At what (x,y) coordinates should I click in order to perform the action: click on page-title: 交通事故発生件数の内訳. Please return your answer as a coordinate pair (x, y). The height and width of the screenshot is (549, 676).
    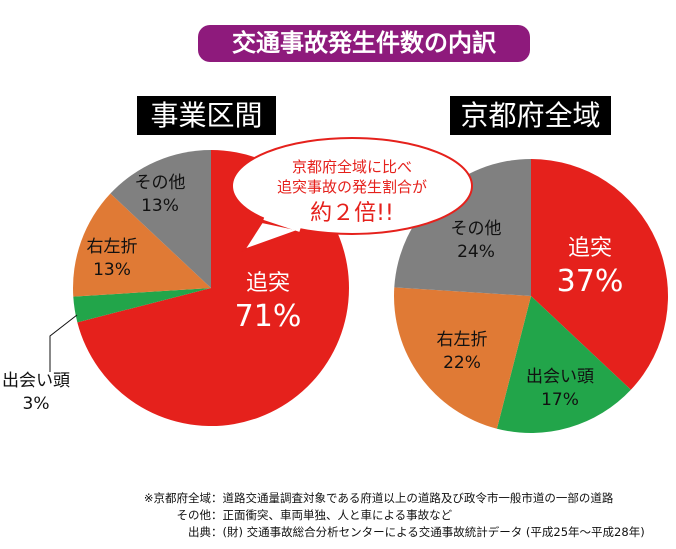
    Looking at the image, I should click on (364, 43).